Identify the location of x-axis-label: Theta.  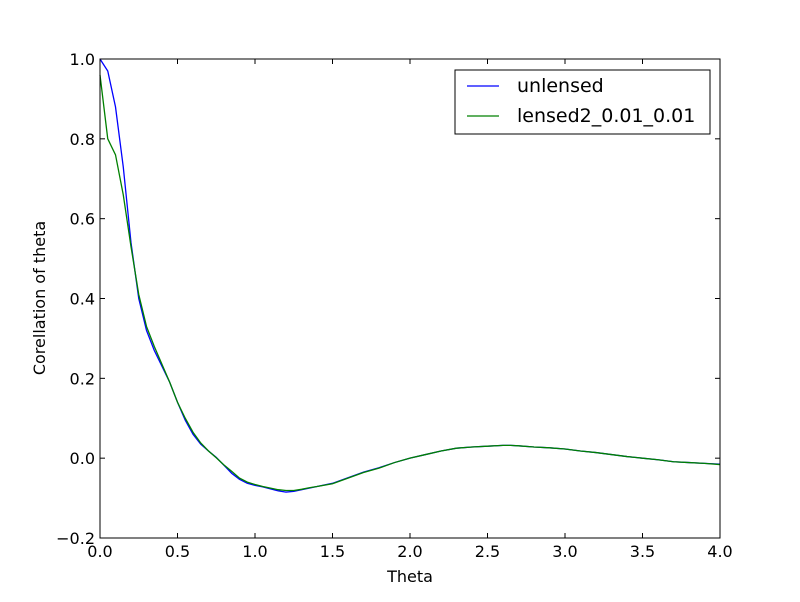
(409, 576).